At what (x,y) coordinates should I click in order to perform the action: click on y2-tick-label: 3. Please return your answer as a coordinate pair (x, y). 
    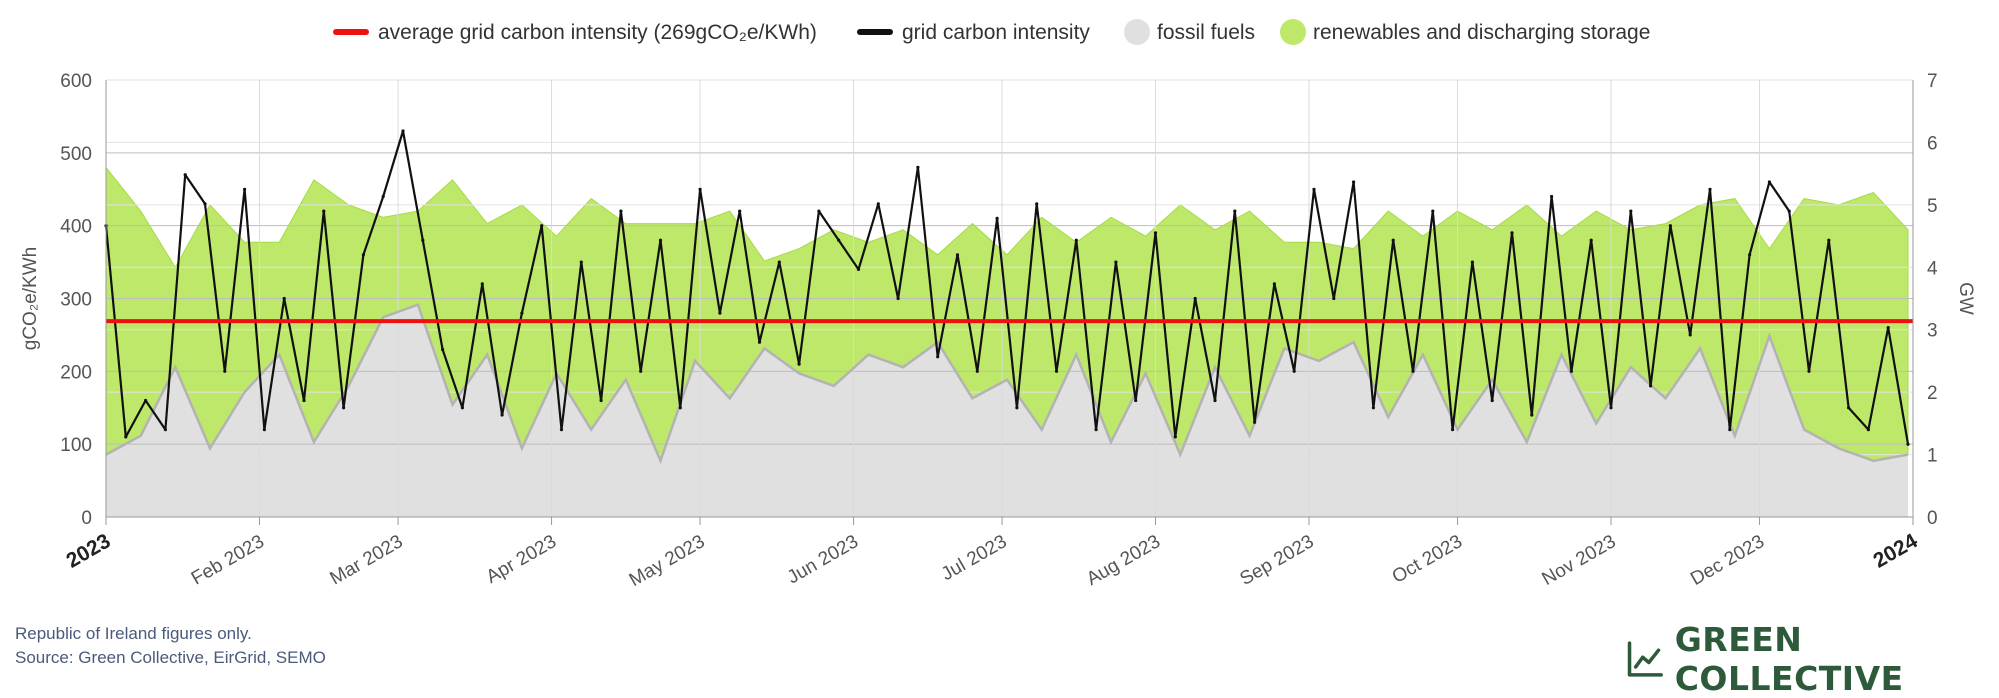
    Looking at the image, I should click on (1932, 331).